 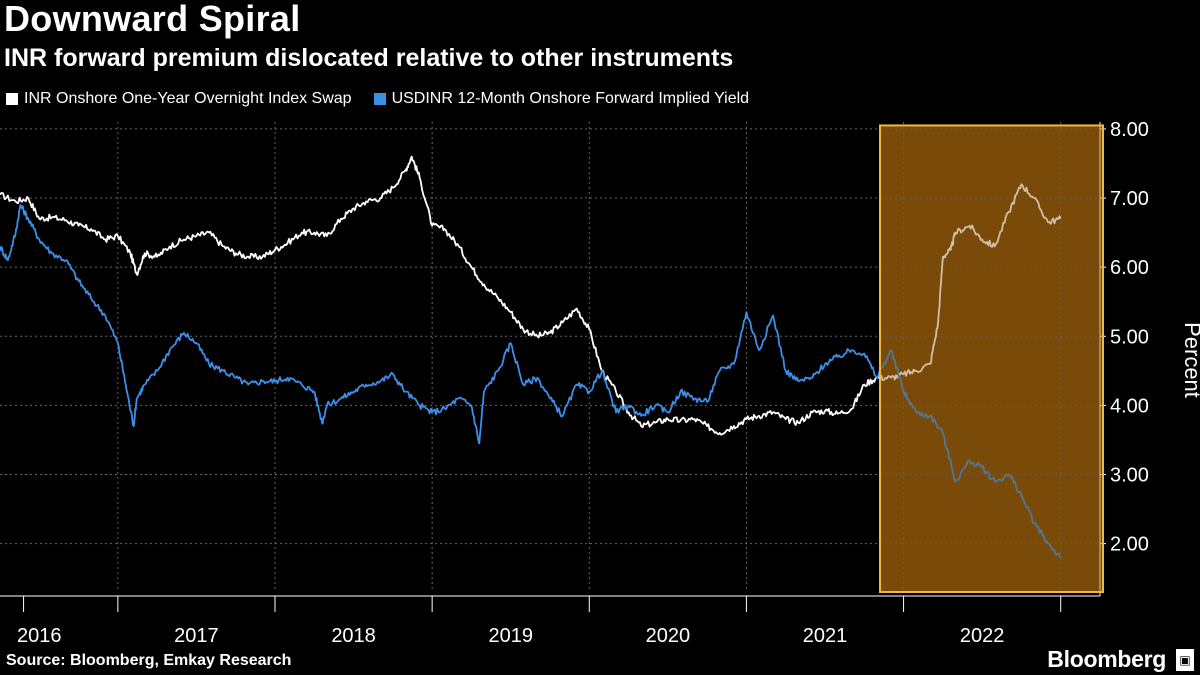 What do you see at coordinates (1129, 406) in the screenshot?
I see `y-tick-label: 4.00` at bounding box center [1129, 406].